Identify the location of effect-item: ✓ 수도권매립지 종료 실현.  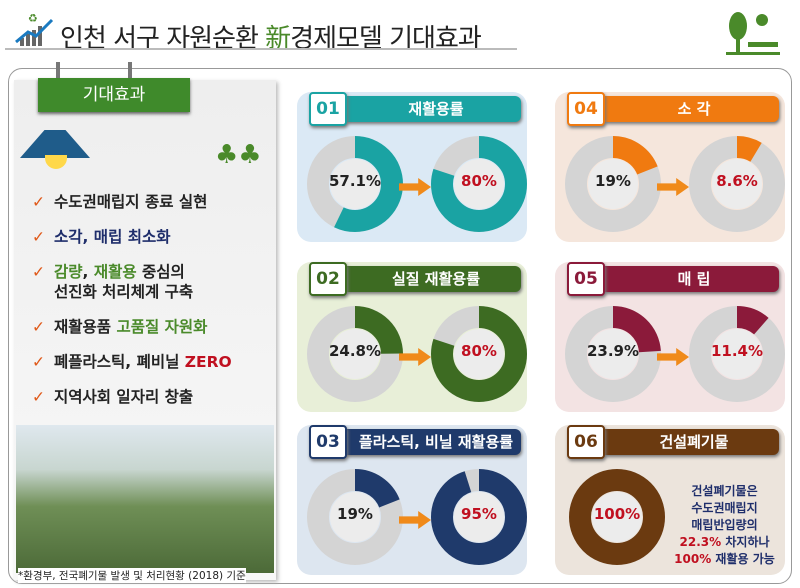
(132, 202).